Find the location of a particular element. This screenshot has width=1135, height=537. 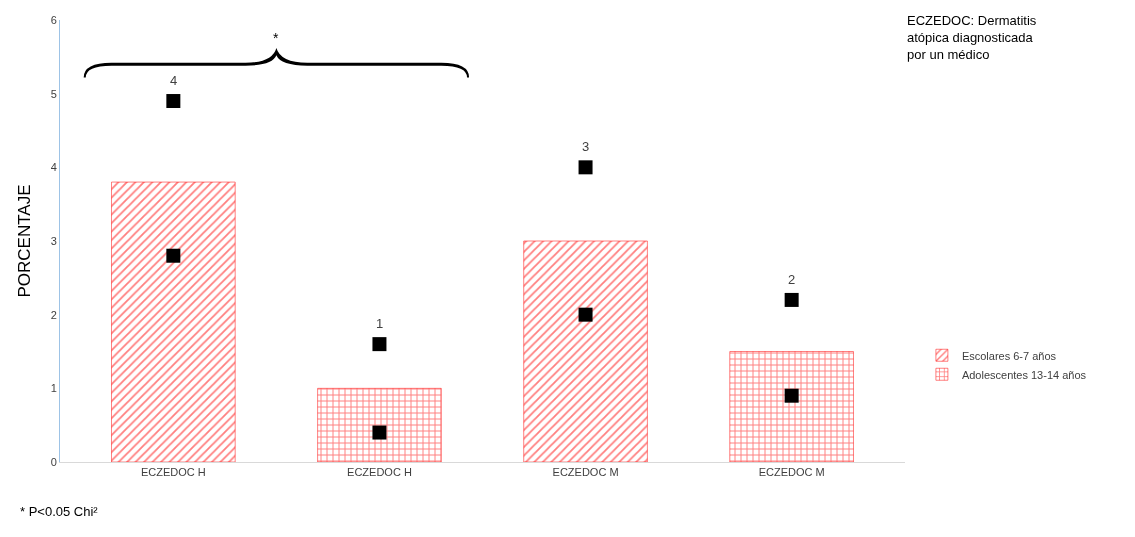

annotation: 3 is located at coordinates (586, 146).